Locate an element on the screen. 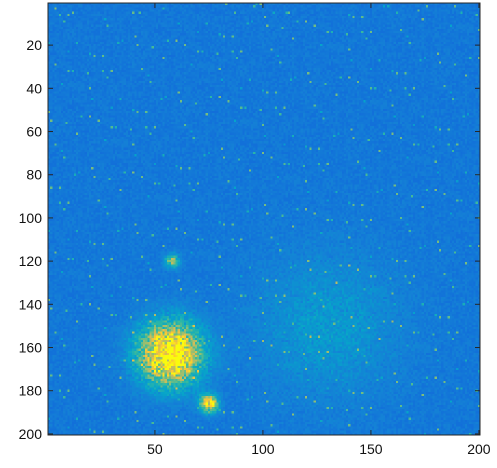 The height and width of the screenshot is (468, 497). x-tick-label: 200 is located at coordinates (479, 449).